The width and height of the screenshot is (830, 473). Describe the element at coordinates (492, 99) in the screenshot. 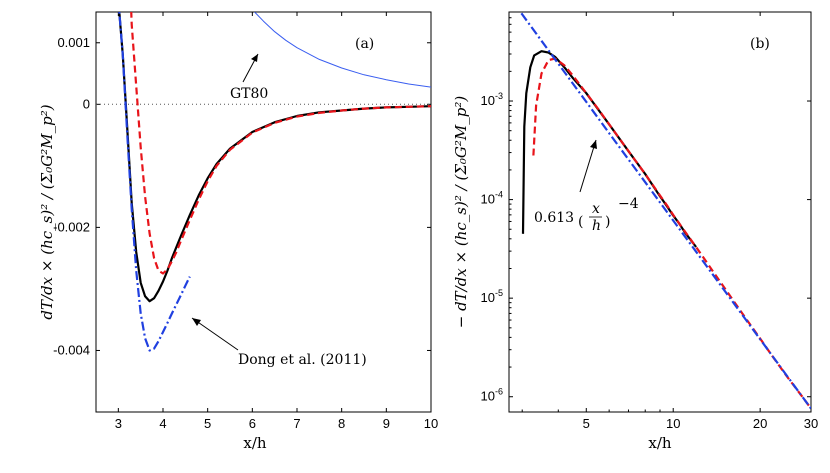

I see `b-ytick-label: 10⁻³` at that location.